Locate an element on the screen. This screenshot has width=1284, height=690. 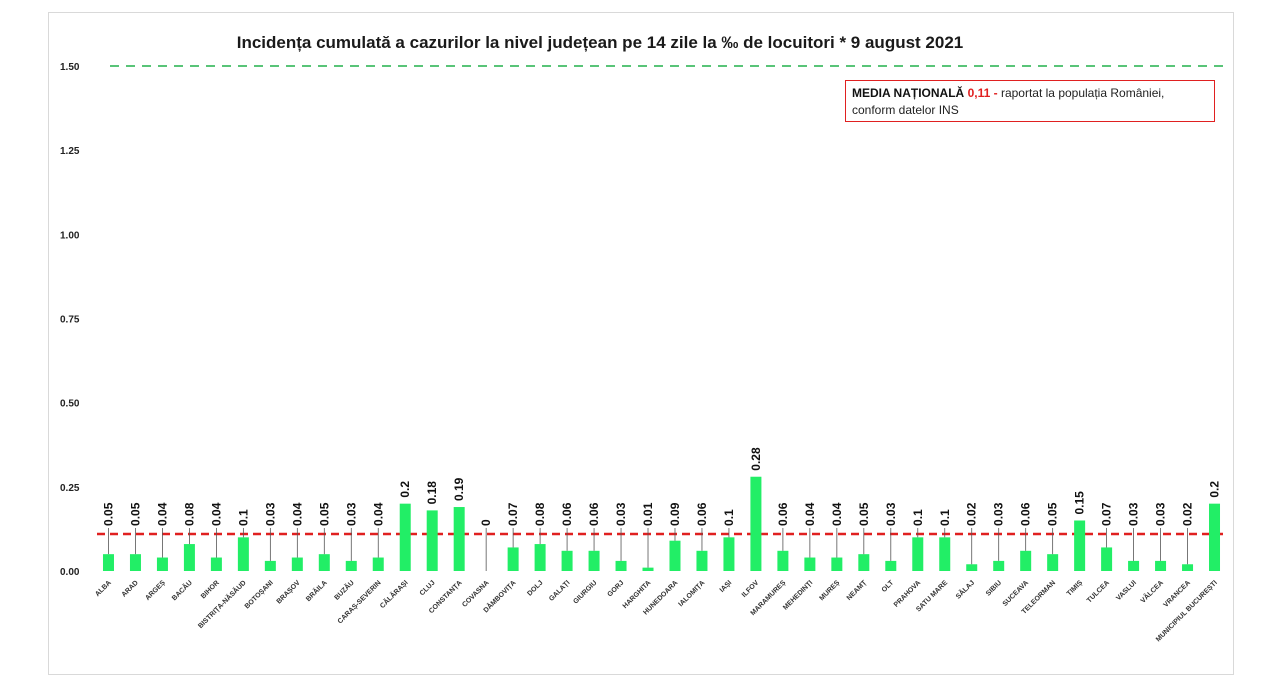
x-tick-label: ALBA is located at coordinates (103, 588).